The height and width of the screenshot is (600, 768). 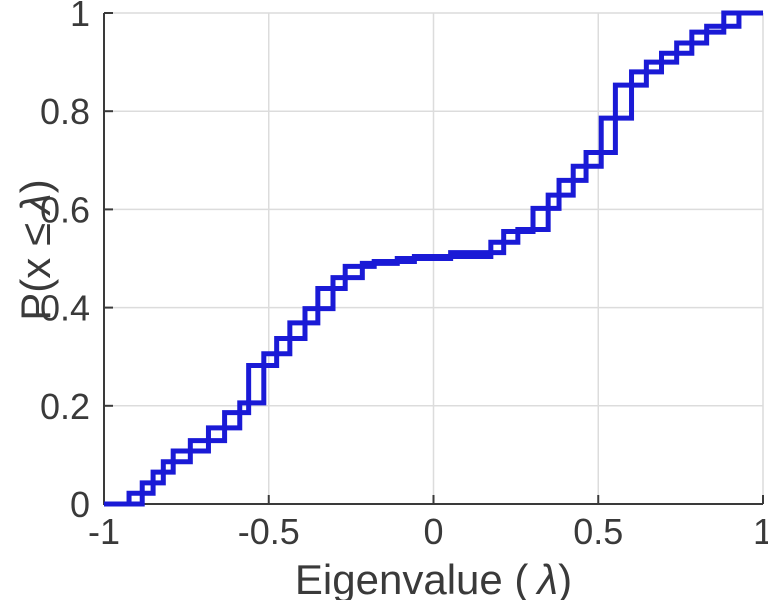 What do you see at coordinates (65, 308) in the screenshot?
I see `y-tick-label: 0.4` at bounding box center [65, 308].